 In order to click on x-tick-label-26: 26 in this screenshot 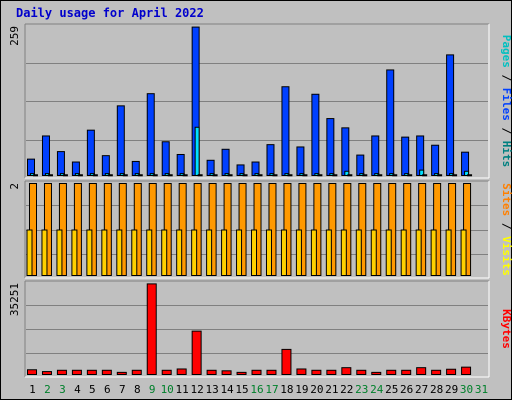, I will do `click(406, 389)`.